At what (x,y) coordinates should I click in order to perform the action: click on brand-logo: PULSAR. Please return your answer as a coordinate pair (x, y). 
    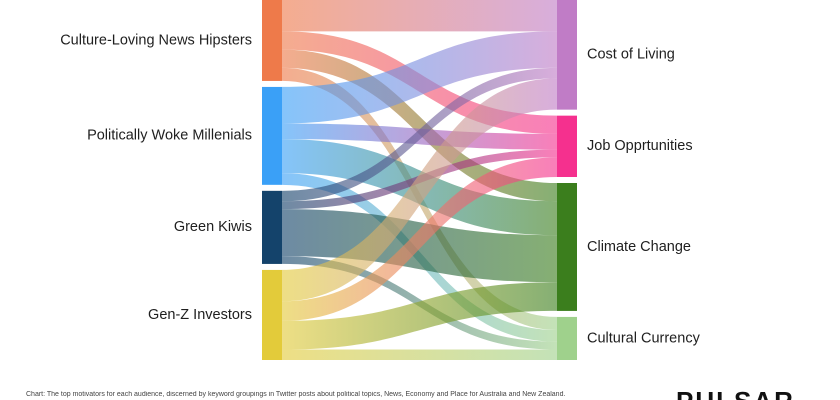
    Looking at the image, I should click on (735, 394).